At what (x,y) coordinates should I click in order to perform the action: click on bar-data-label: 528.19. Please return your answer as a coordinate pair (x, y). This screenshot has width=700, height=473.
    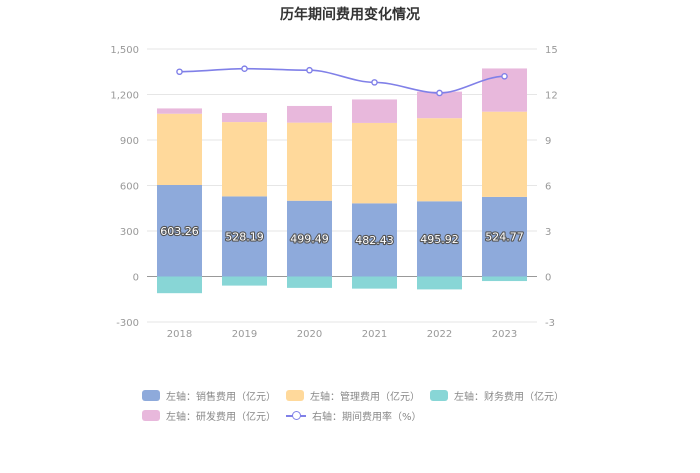
    Looking at the image, I should click on (244, 236).